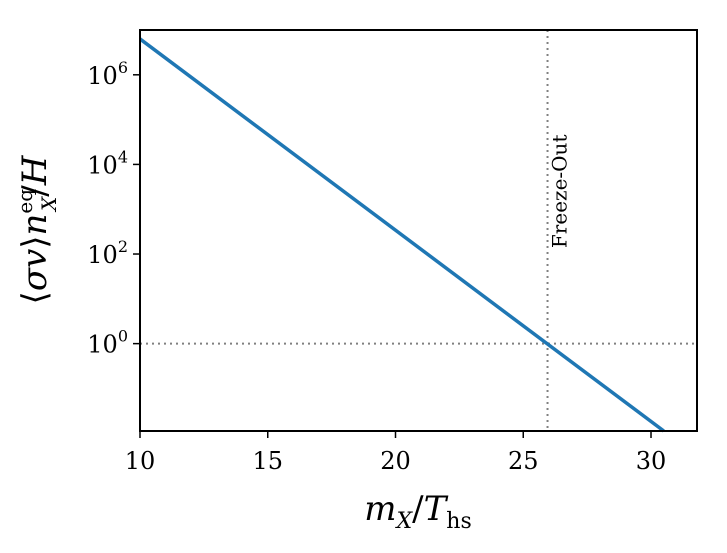  What do you see at coordinates (140, 461) in the screenshot?
I see `x-tick-label: 10` at bounding box center [140, 461].